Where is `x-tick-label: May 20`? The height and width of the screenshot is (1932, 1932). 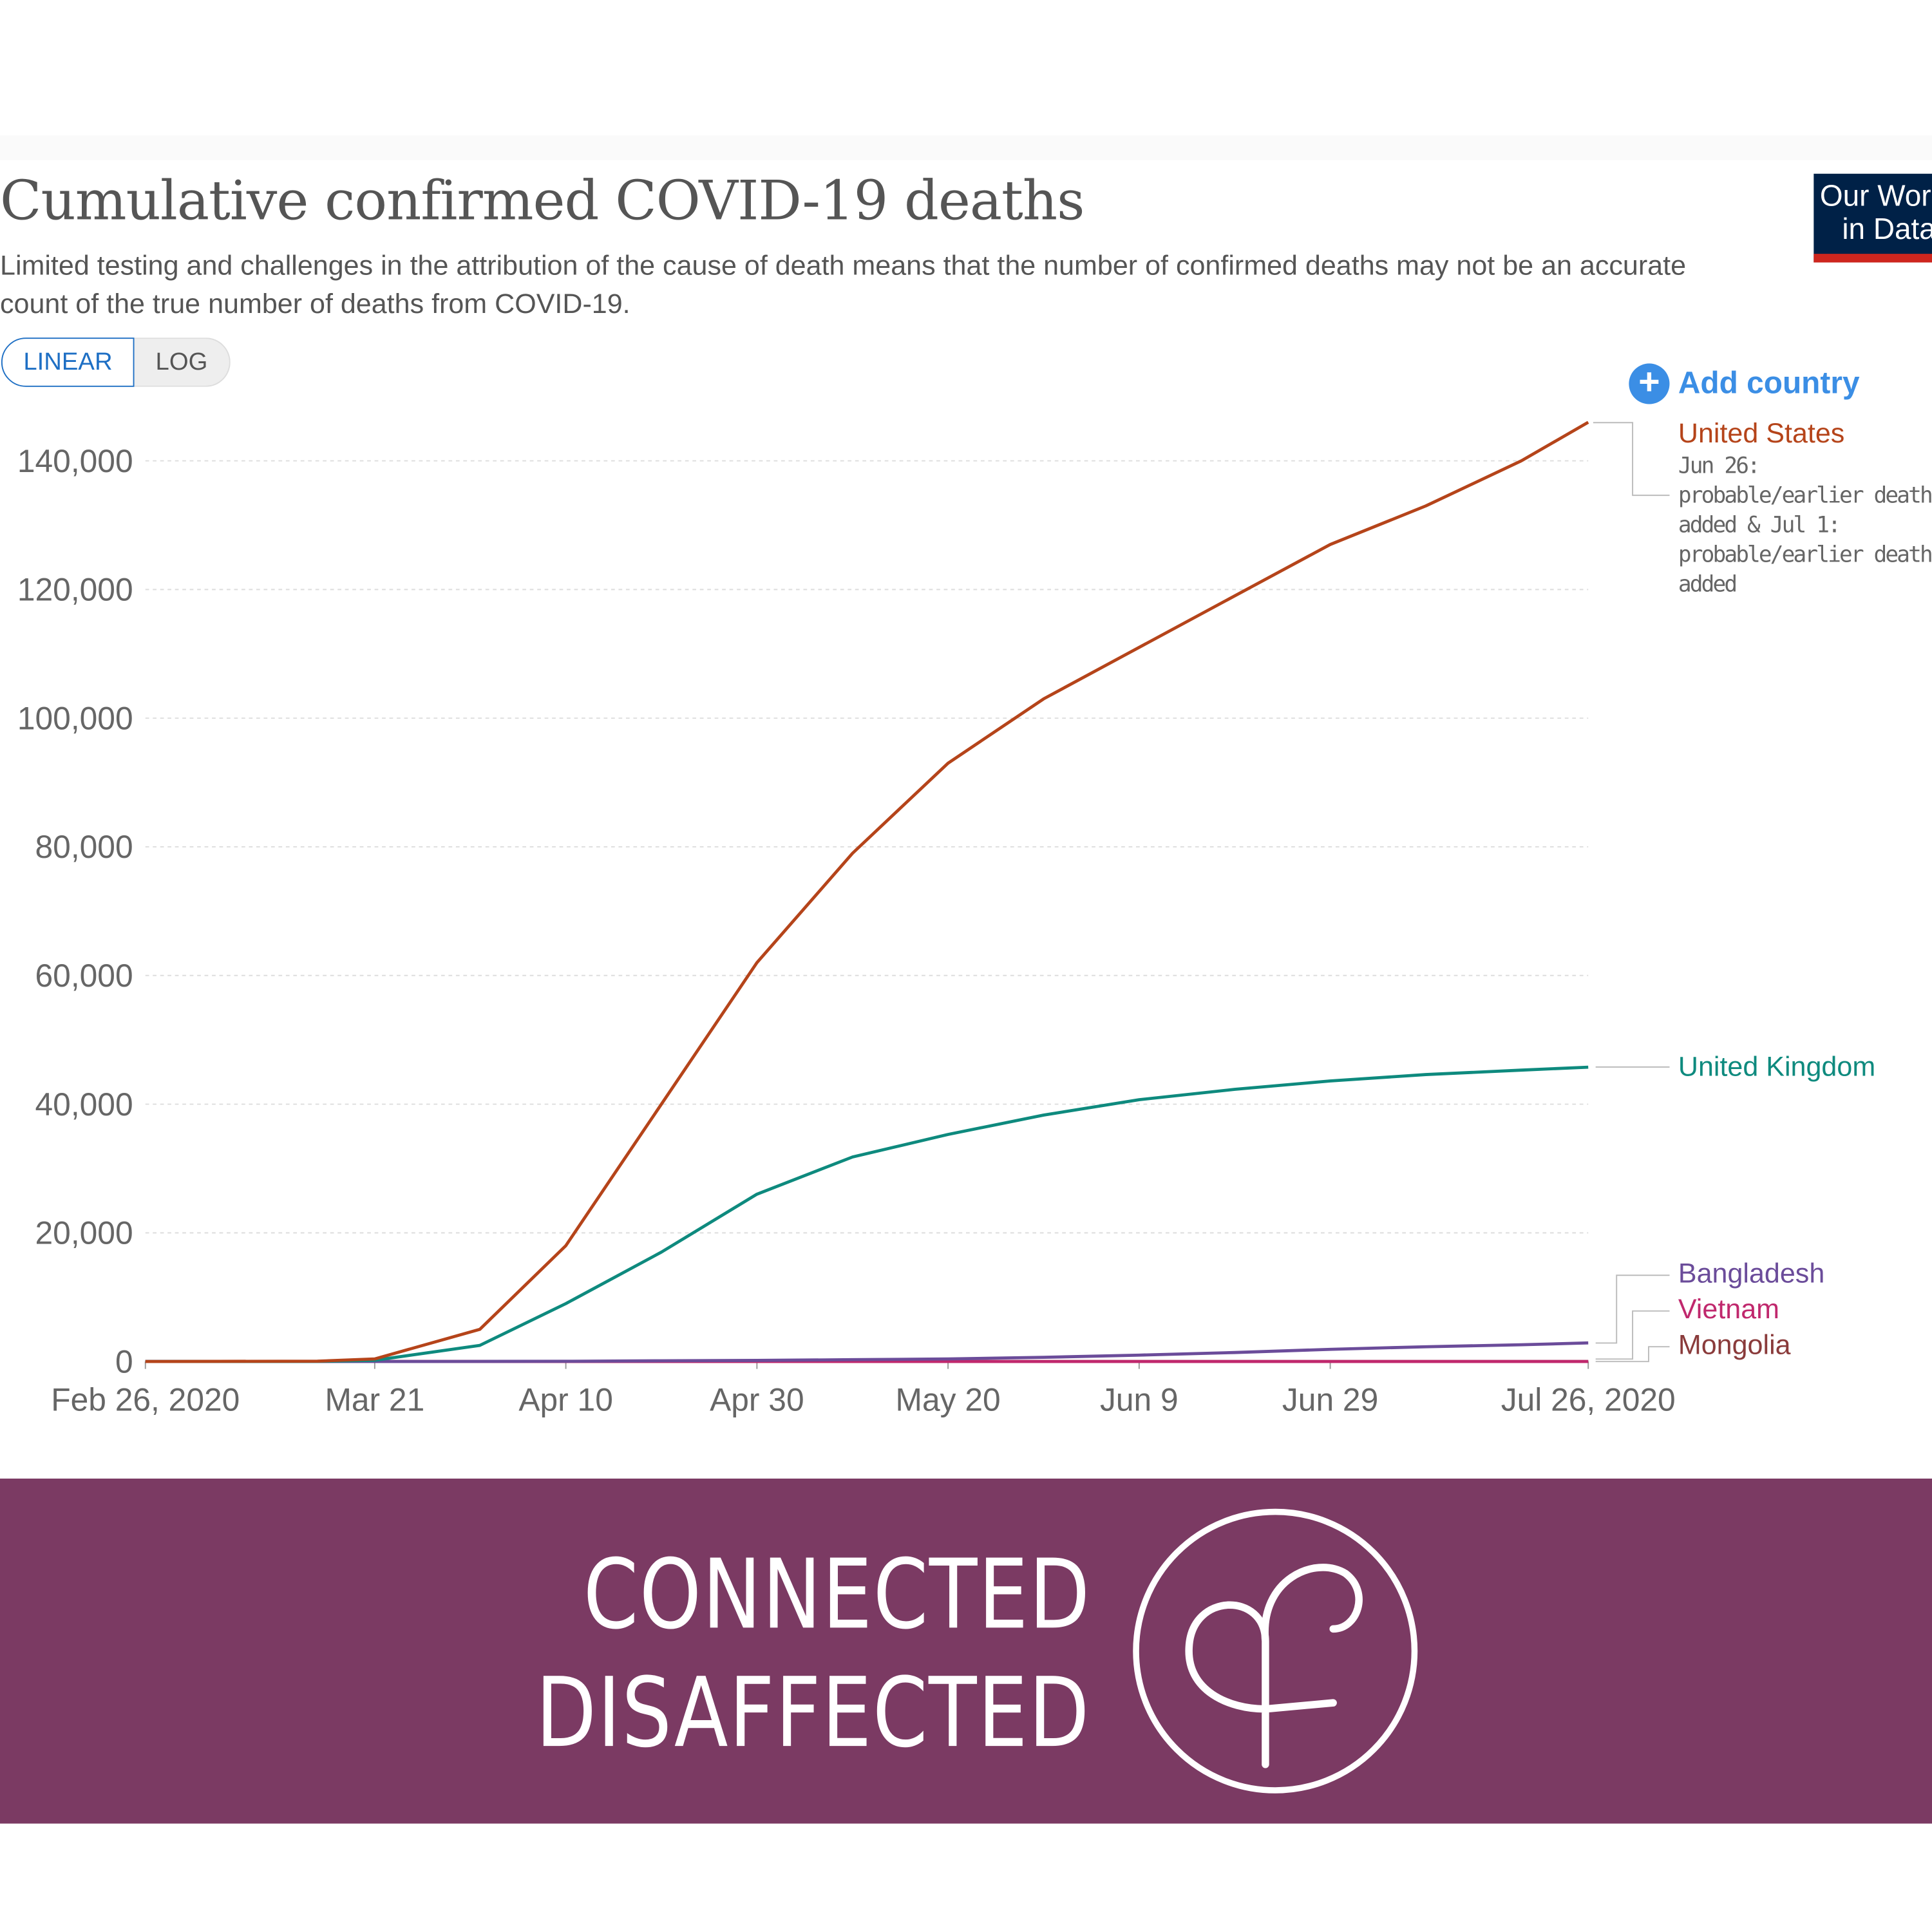
x-tick-label: May 20 is located at coordinates (948, 1400).